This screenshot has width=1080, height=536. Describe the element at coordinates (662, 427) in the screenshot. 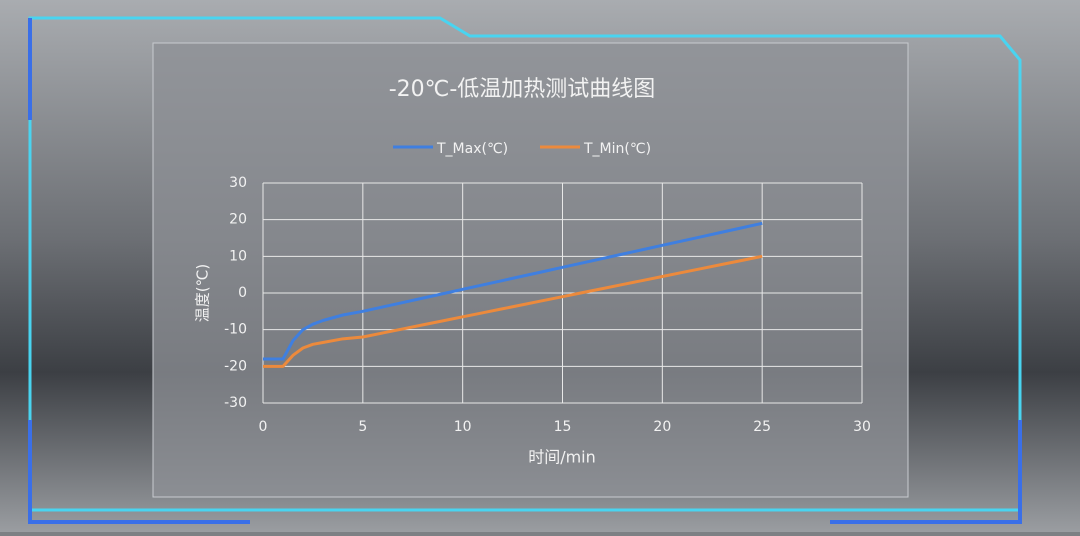

I see `x-tick-label: 20` at that location.